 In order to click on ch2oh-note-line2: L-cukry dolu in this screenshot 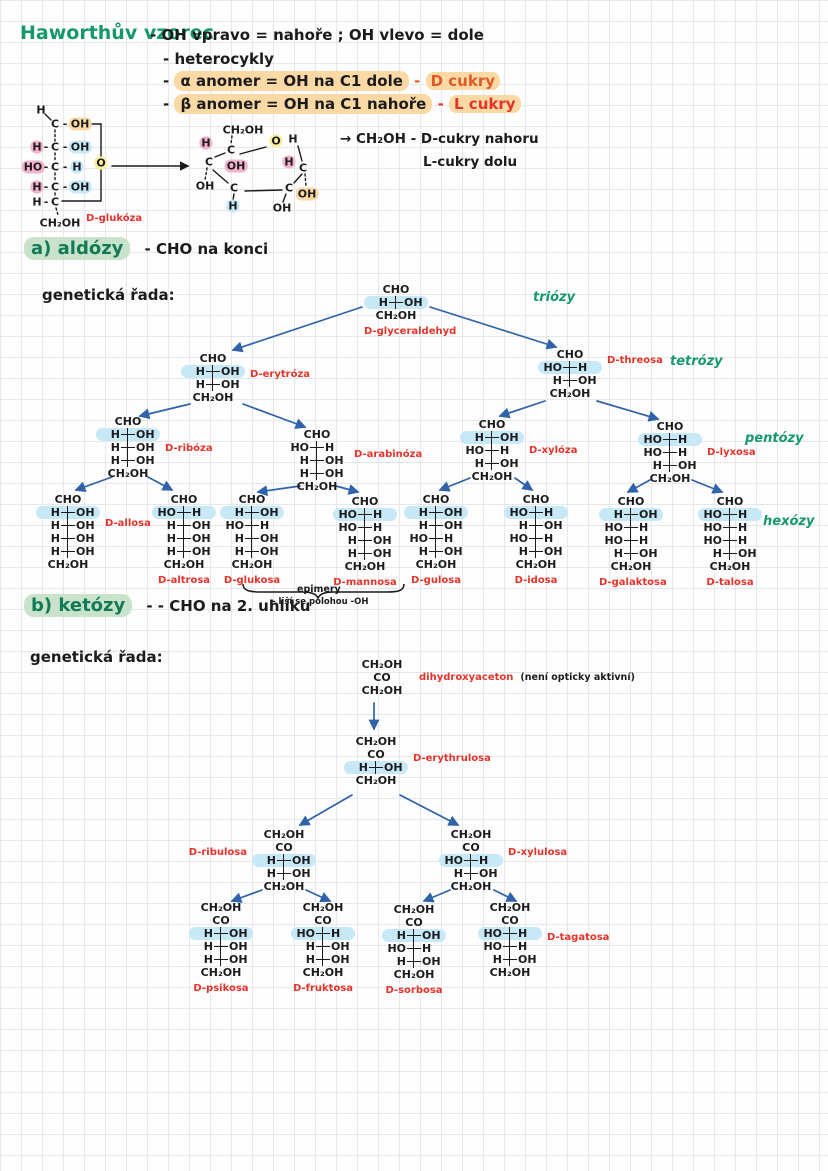, I will do `click(470, 162)`.